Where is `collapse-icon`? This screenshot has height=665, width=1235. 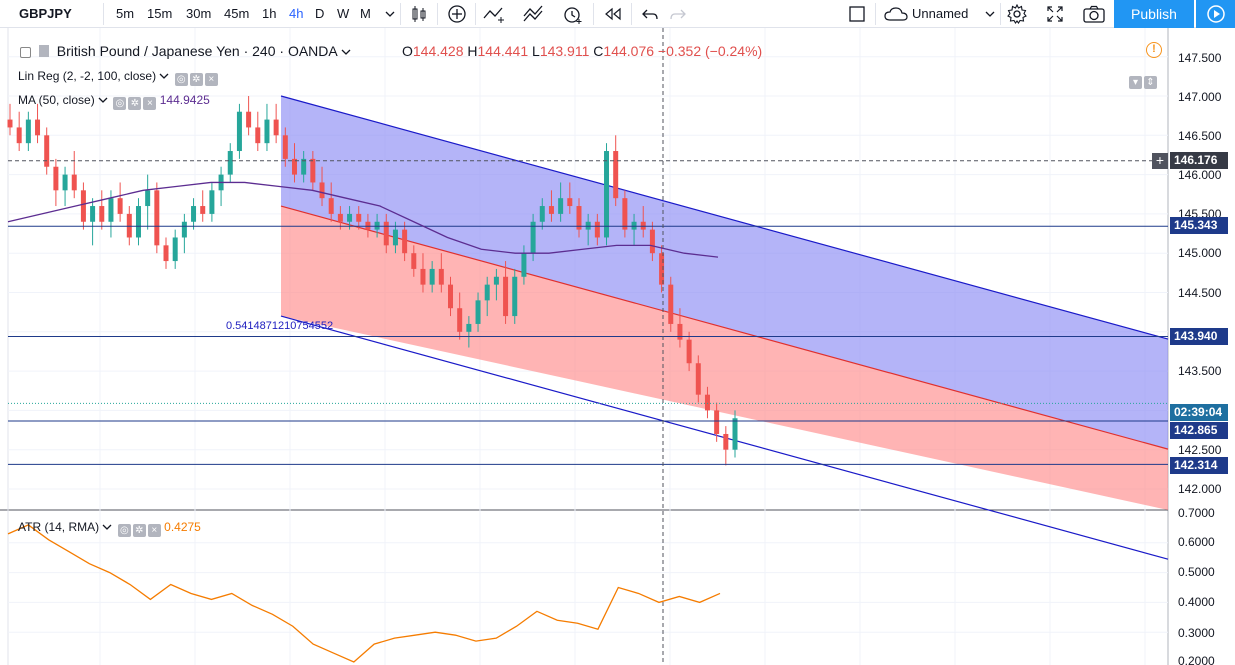
collapse-icon is located at coordinates (25, 52).